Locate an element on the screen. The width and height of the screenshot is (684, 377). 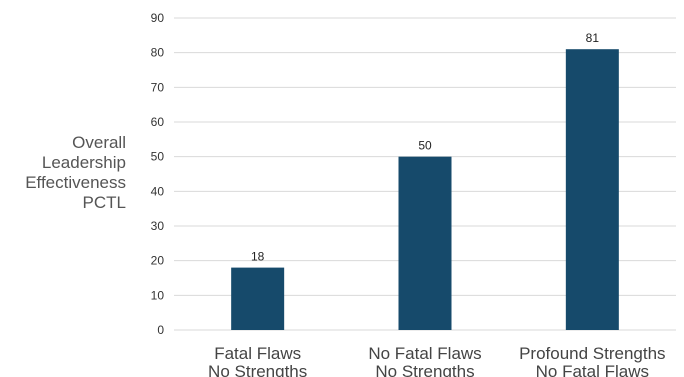
data-label: 50 is located at coordinates (425, 146).